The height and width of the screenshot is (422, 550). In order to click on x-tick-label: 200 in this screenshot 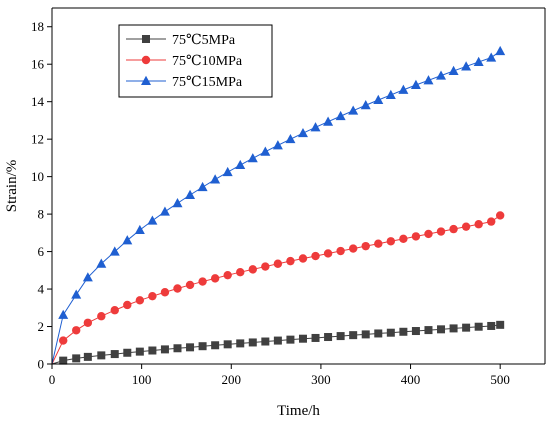, I will do `click(232, 379)`.